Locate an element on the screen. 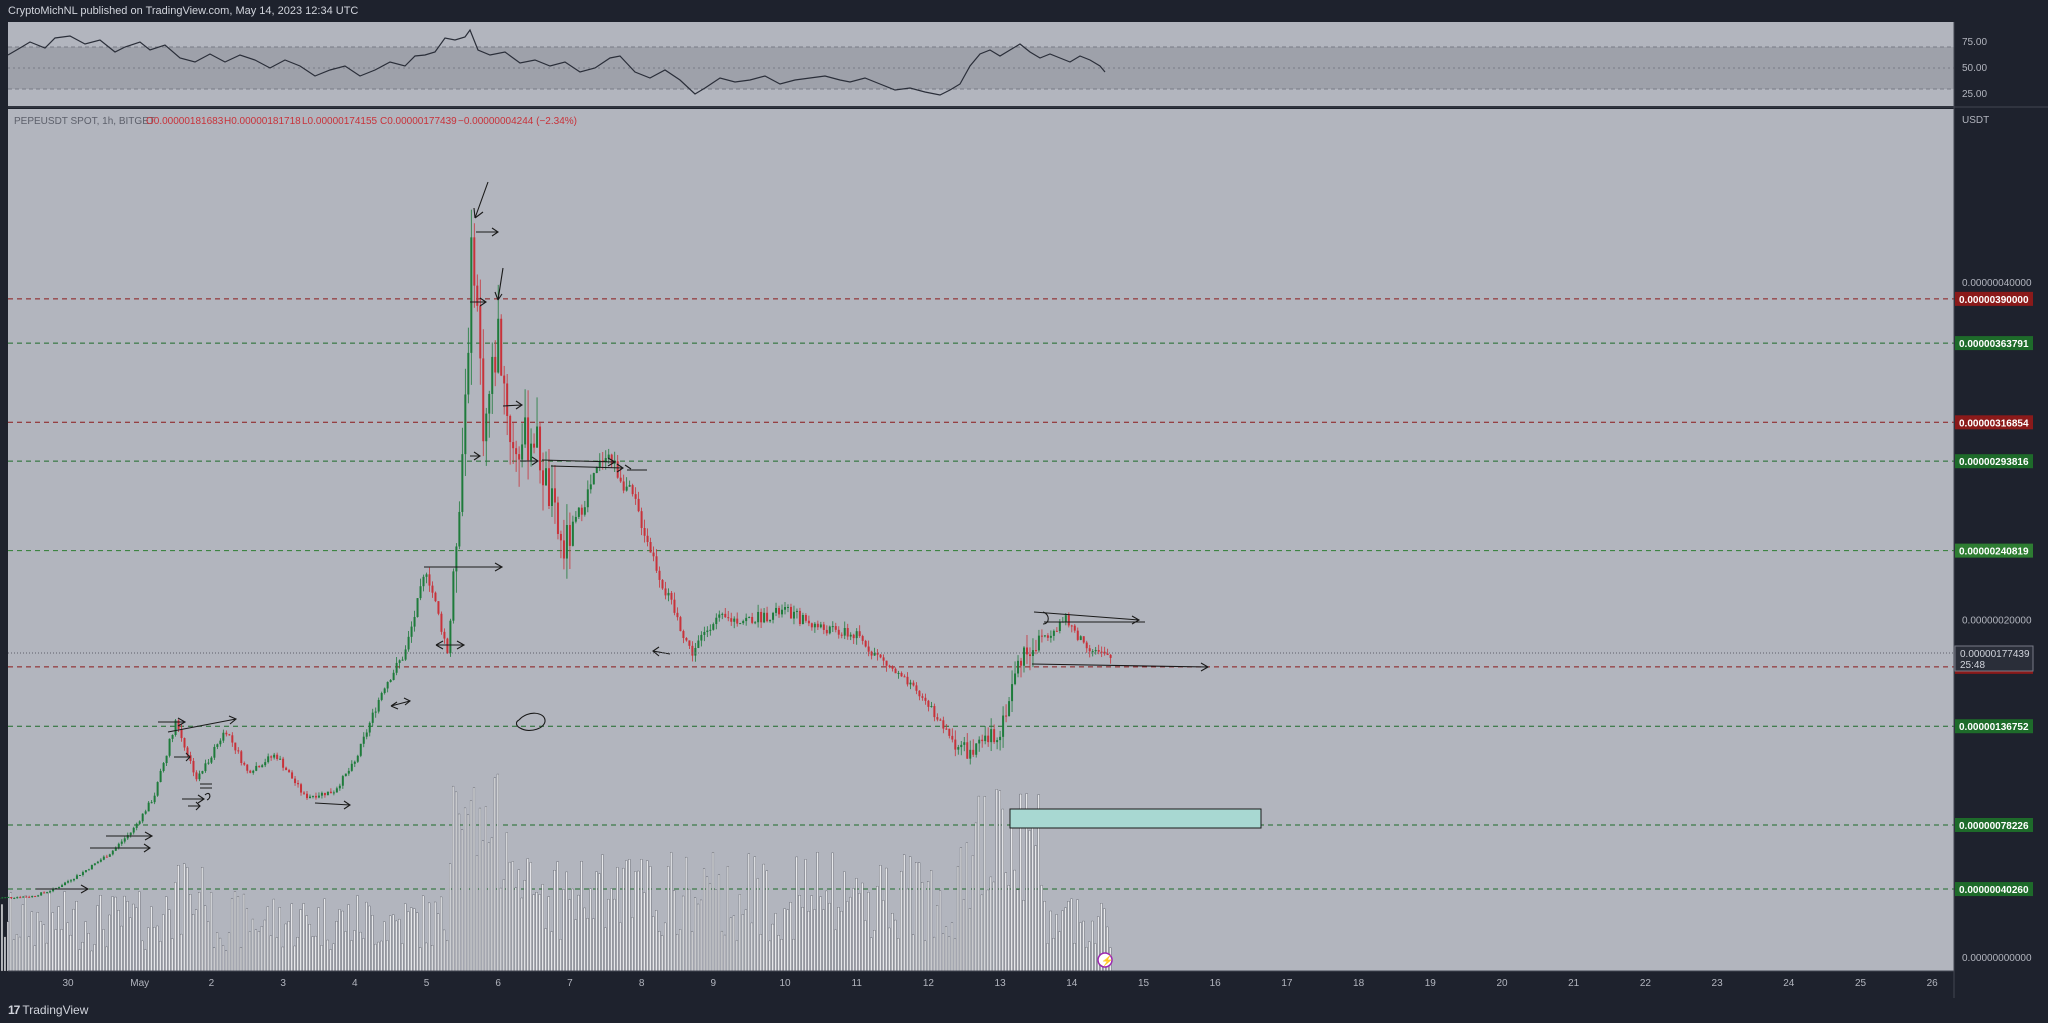 Image resolution: width=2048 pixels, height=1023 pixels. x-tick-label: 7 is located at coordinates (570, 983).